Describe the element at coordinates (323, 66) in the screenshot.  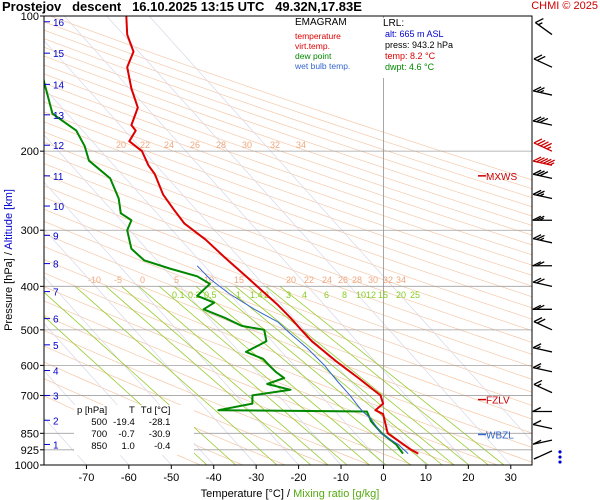
I see `legend-item-wet-bulb: wet bulb temp.` at that location.